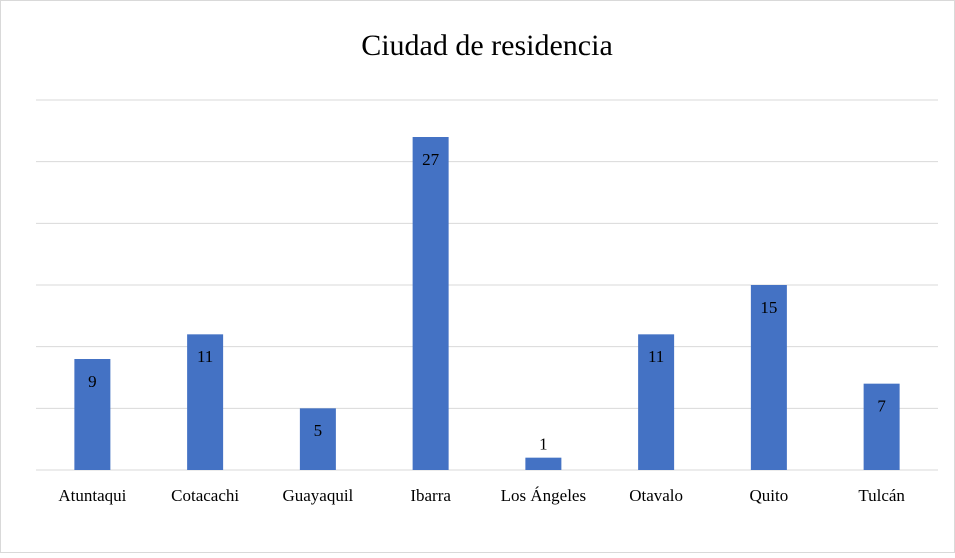 This screenshot has width=955, height=558. Describe the element at coordinates (881, 495) in the screenshot. I see `x-tick-label: Tulcán` at that location.